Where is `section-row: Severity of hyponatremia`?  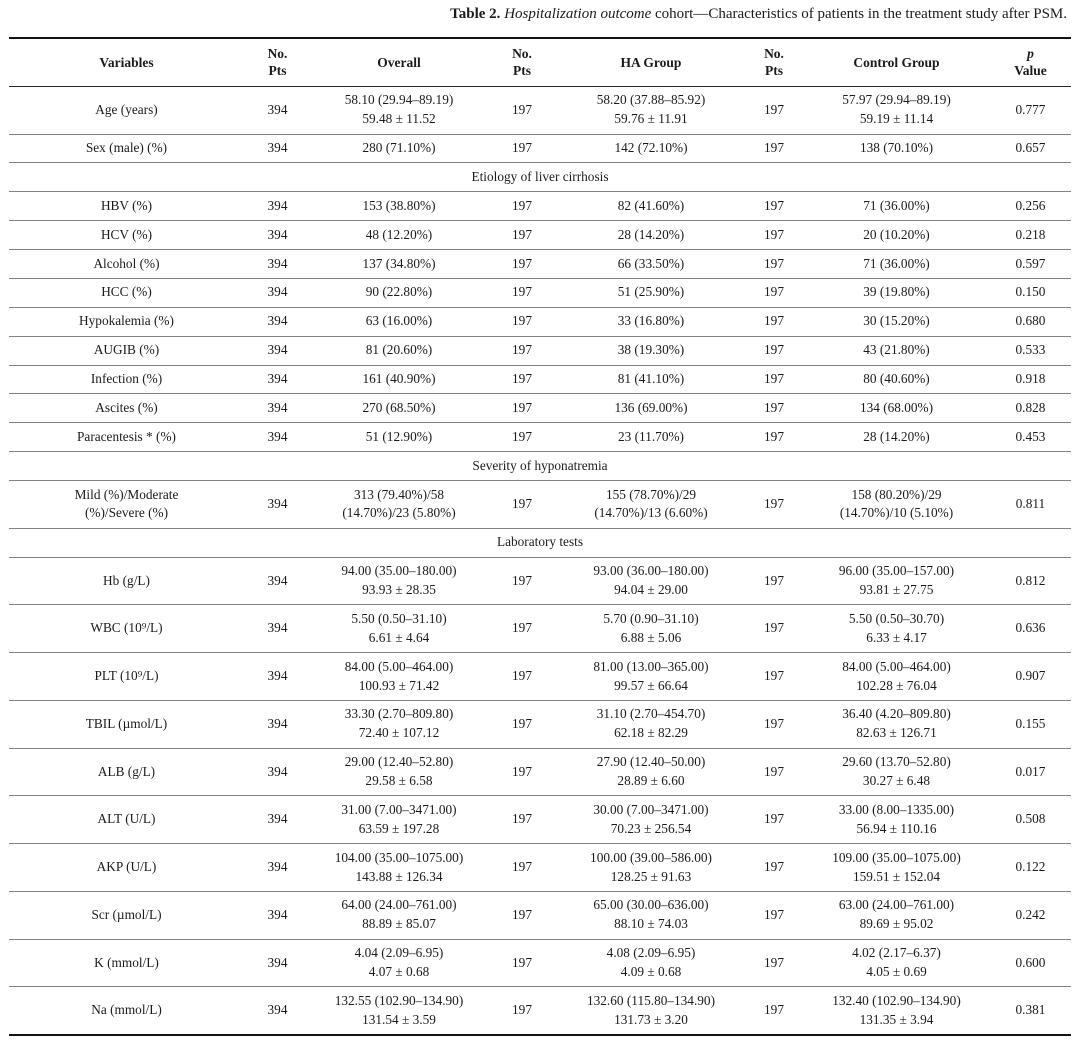
section-row: Severity of hyponatremia is located at coordinates (540, 466).